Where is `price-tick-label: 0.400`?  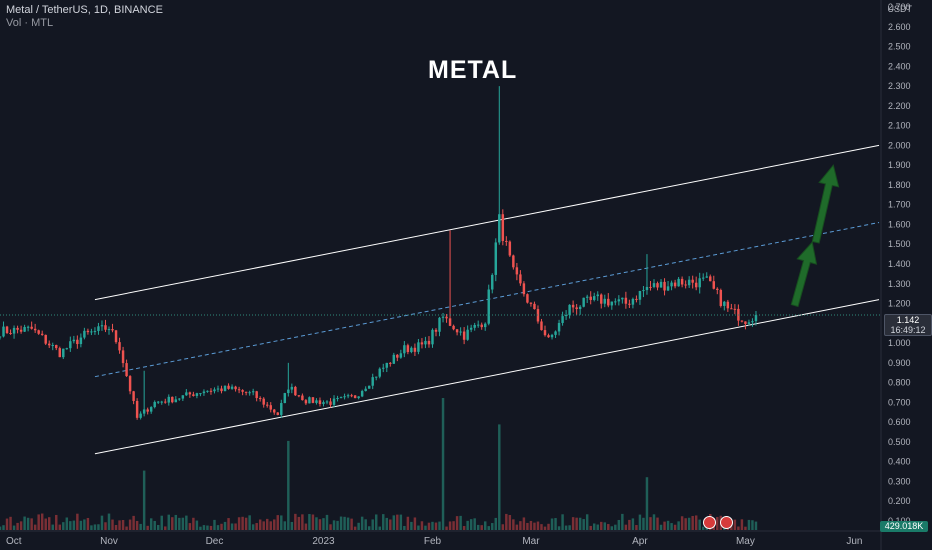 price-tick-label: 0.400 is located at coordinates (899, 462).